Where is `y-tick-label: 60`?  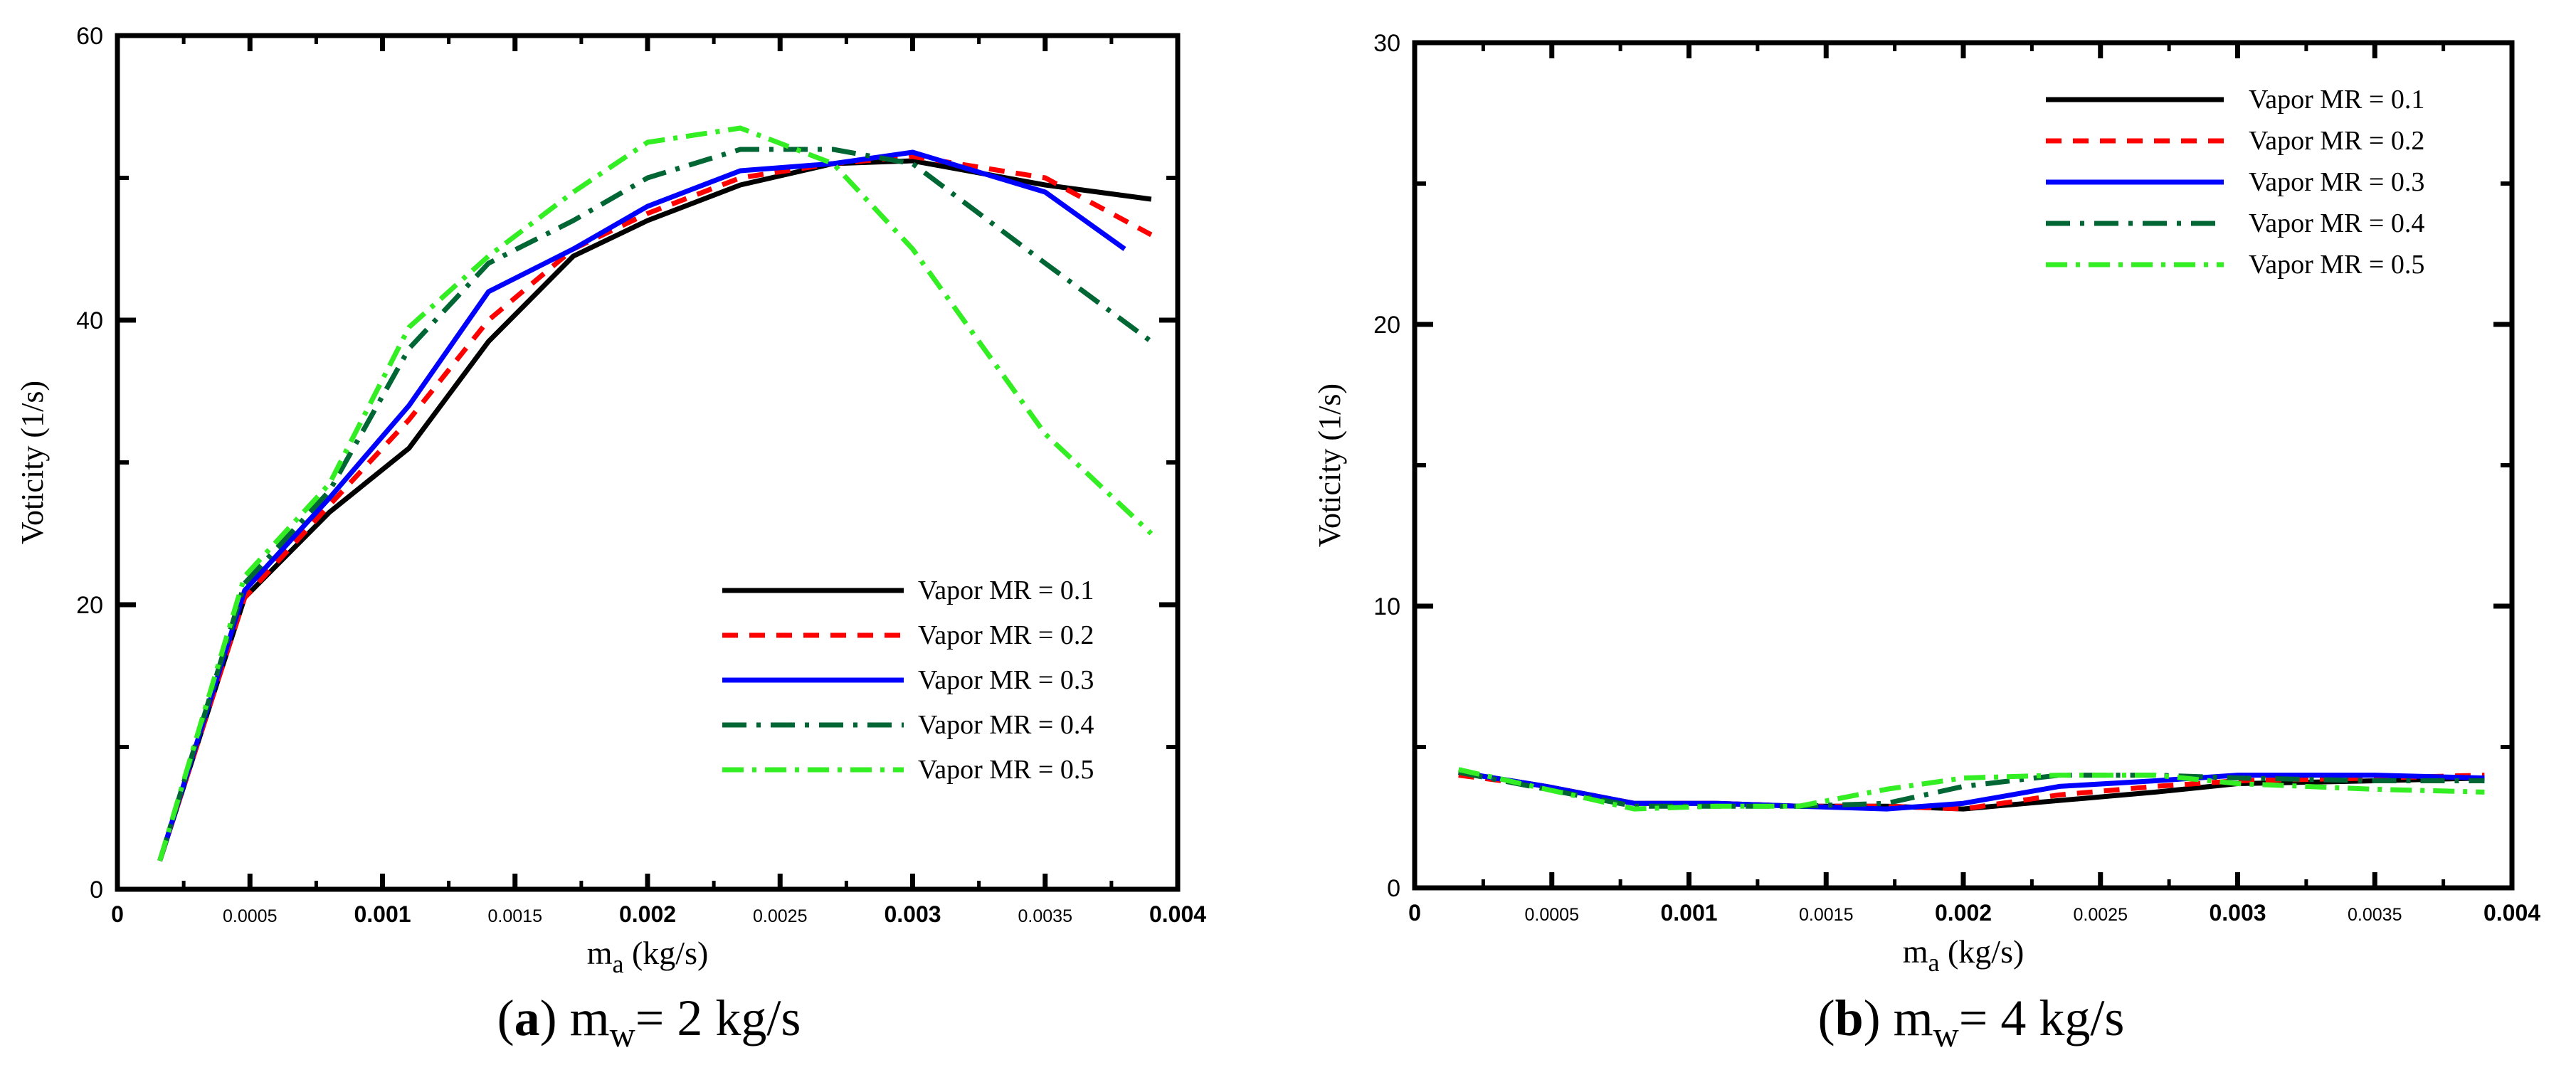
y-tick-label: 60 is located at coordinates (89, 36).